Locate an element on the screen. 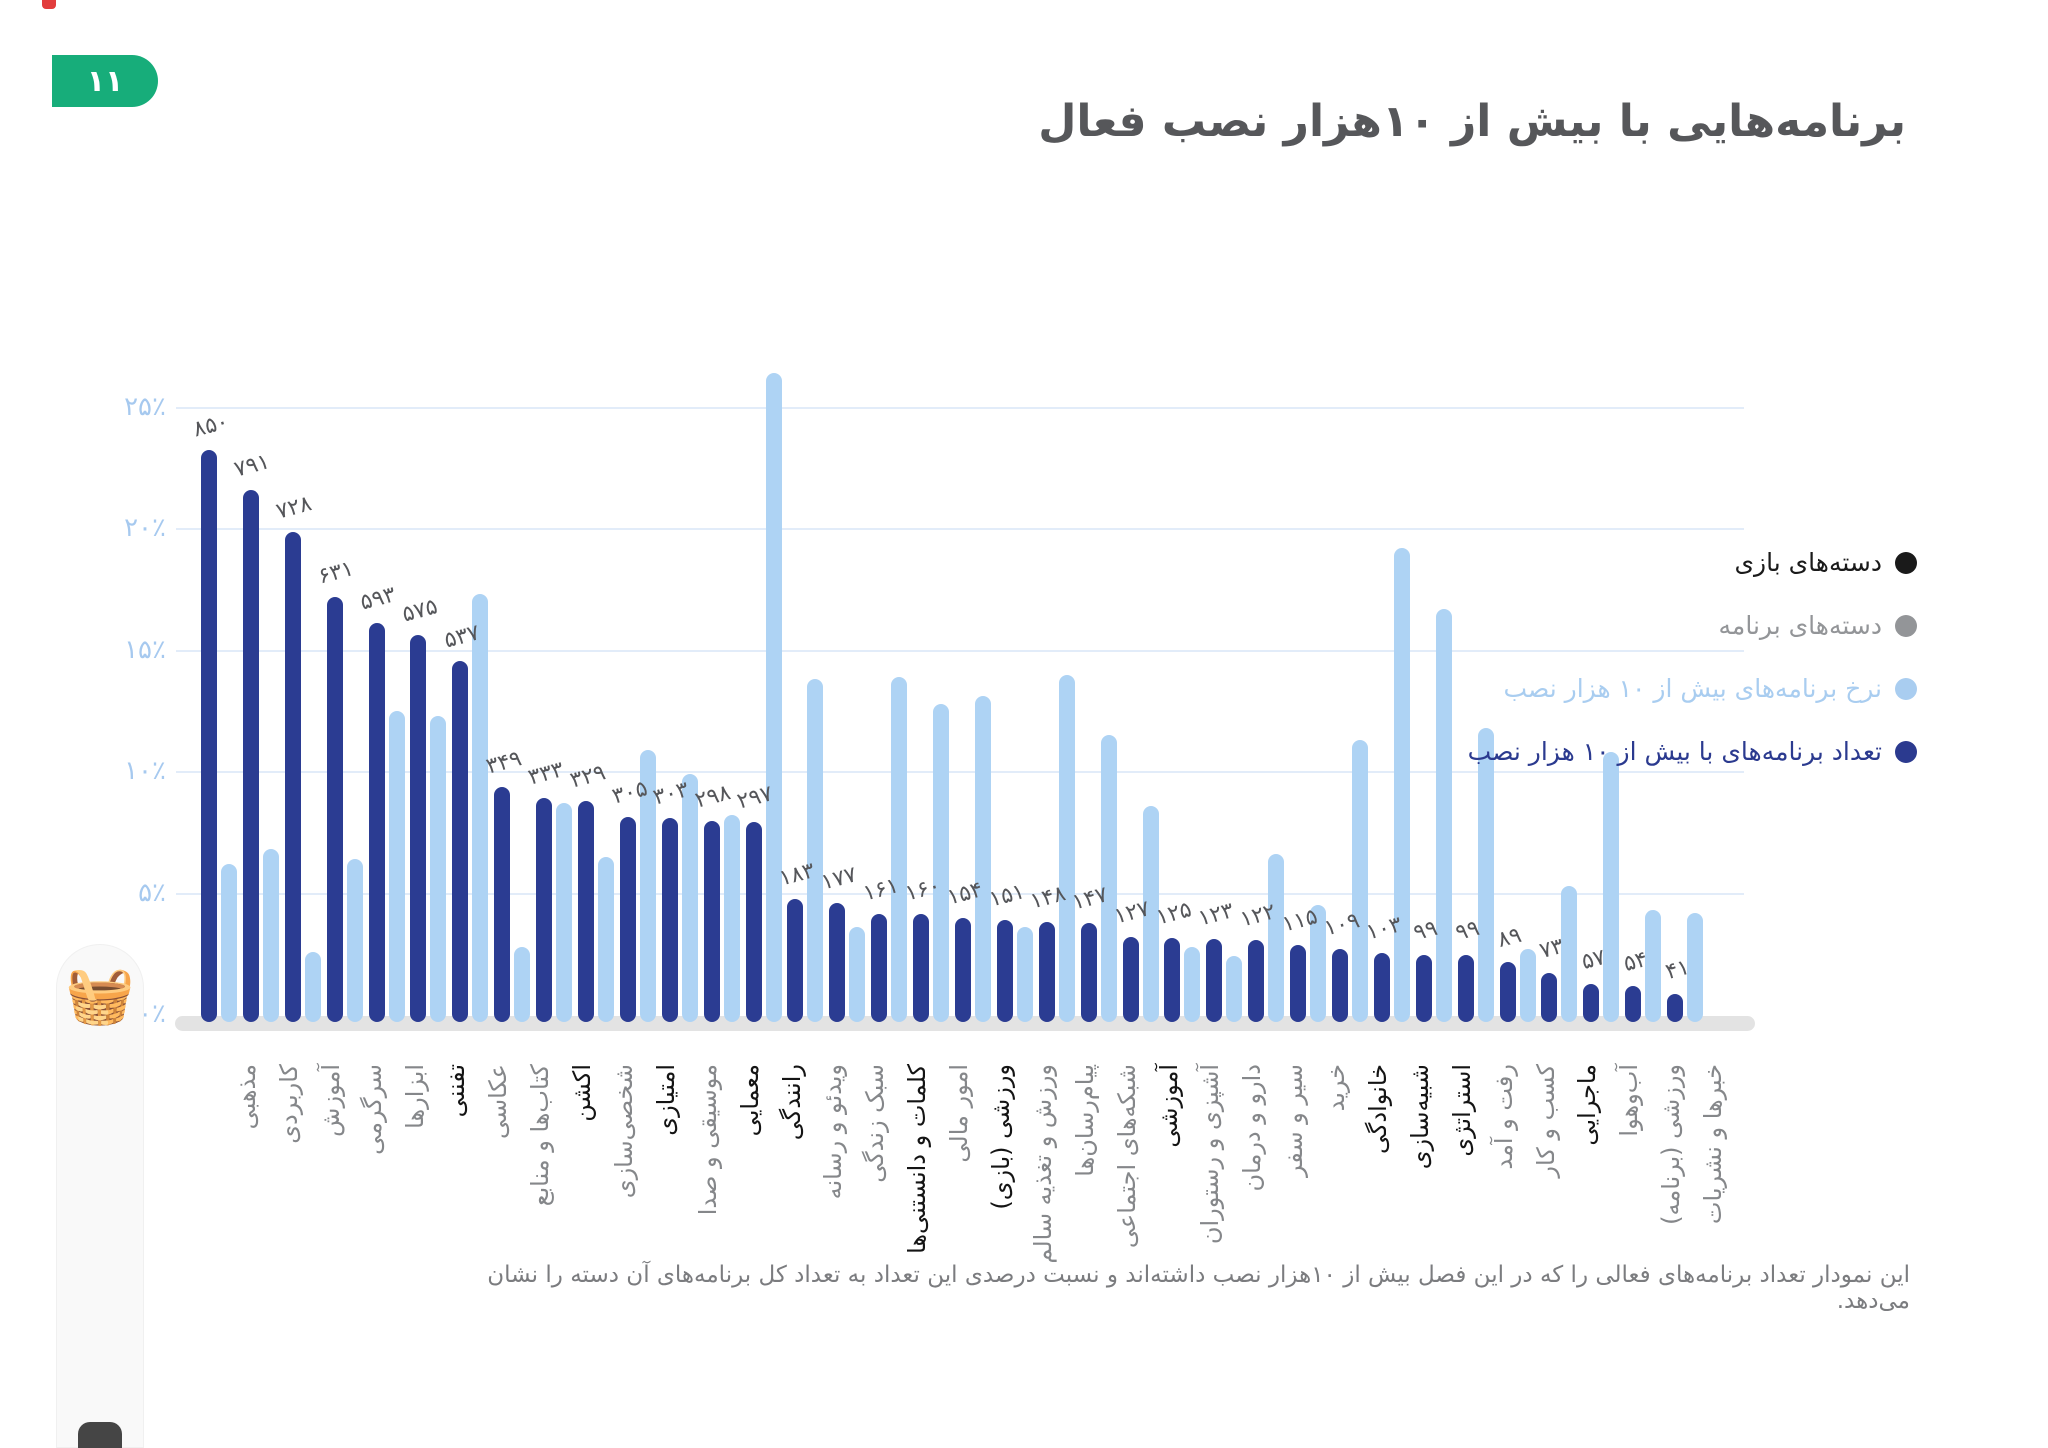 The width and height of the screenshot is (2048, 1448). bar-group: ۱۰۳ شبیه‌سازی is located at coordinates (1398, 788).